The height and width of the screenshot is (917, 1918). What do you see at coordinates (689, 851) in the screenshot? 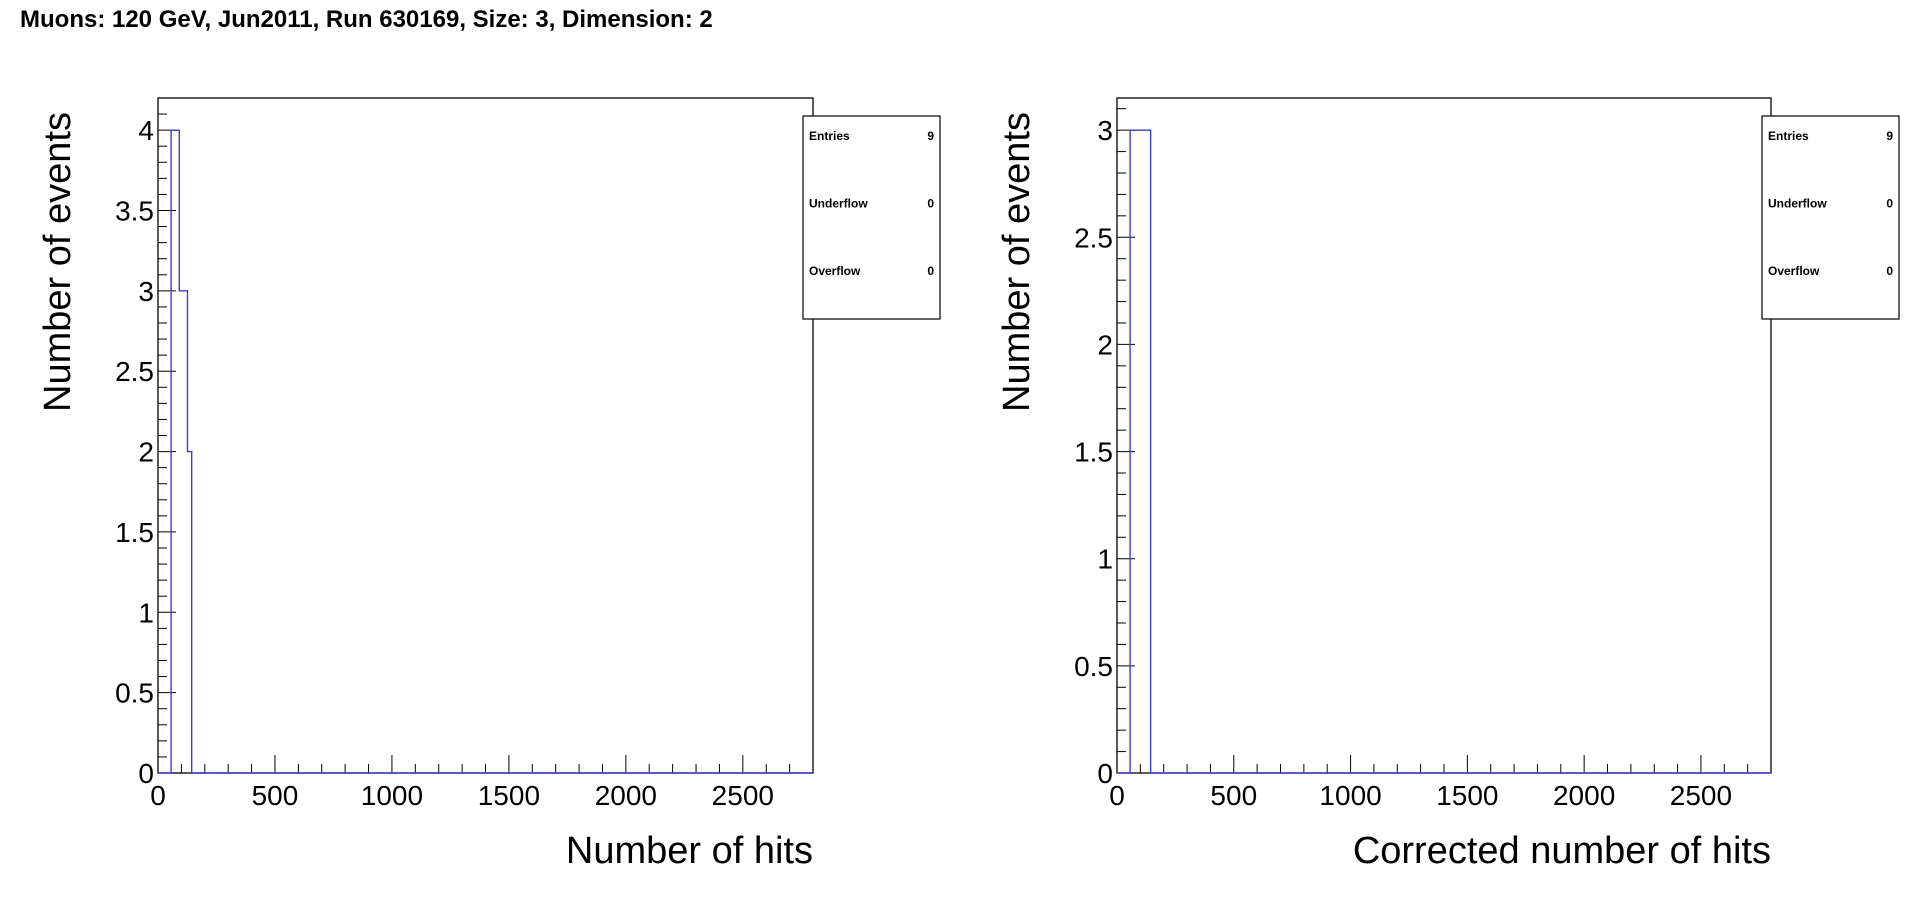
I see `x-axis-title: Number of hits` at bounding box center [689, 851].